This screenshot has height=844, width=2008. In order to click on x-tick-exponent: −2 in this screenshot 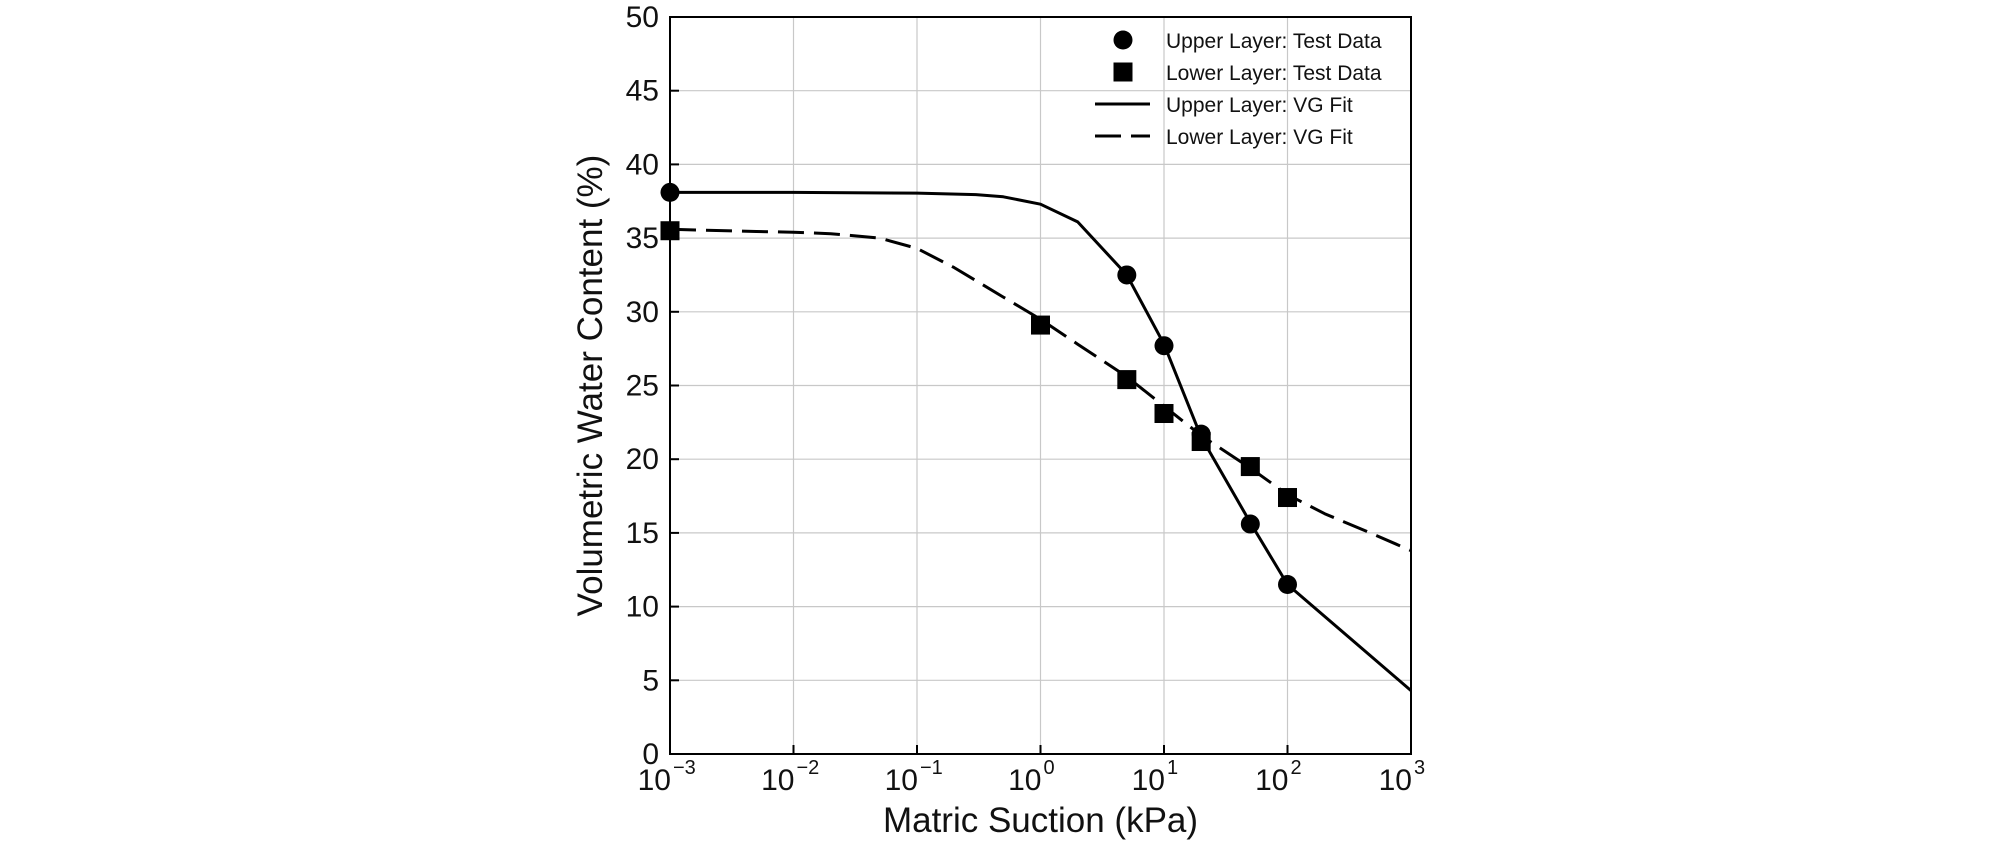, I will do `click(808, 768)`.